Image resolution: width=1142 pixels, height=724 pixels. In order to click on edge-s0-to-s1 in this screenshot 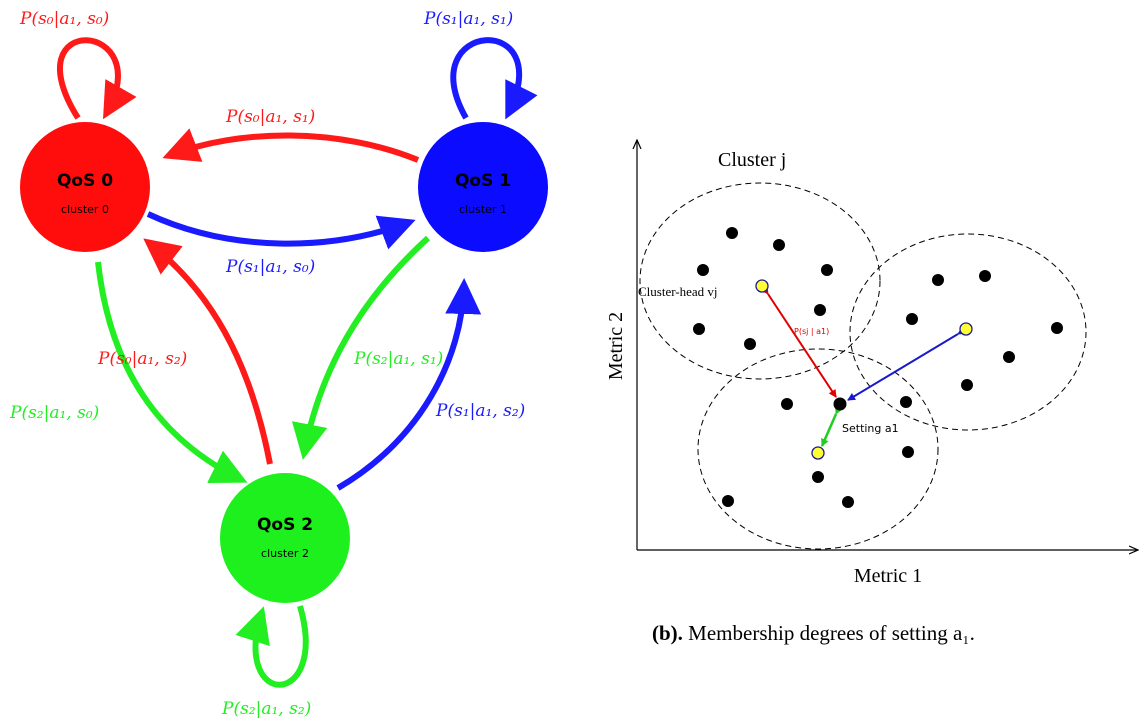, I will do `click(281, 230)`.